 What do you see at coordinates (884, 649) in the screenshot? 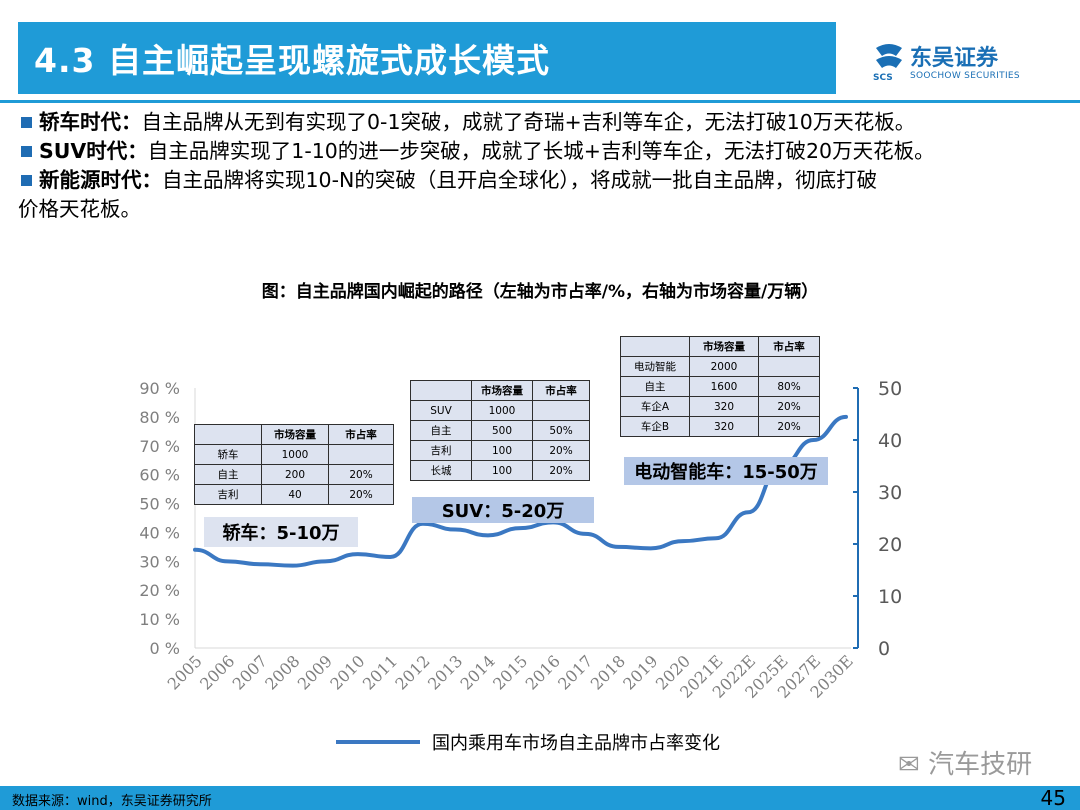
I see `y-right-tick-label: 0` at bounding box center [884, 649].